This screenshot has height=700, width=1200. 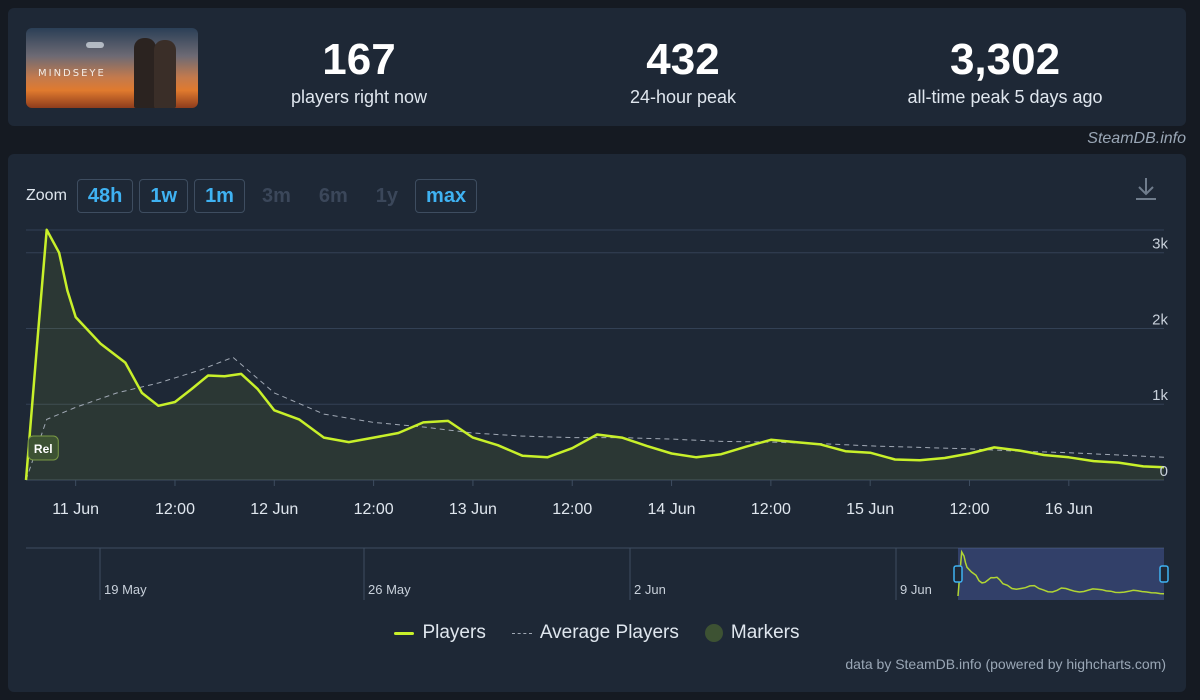 I want to click on legend-label: Players, so click(x=454, y=632).